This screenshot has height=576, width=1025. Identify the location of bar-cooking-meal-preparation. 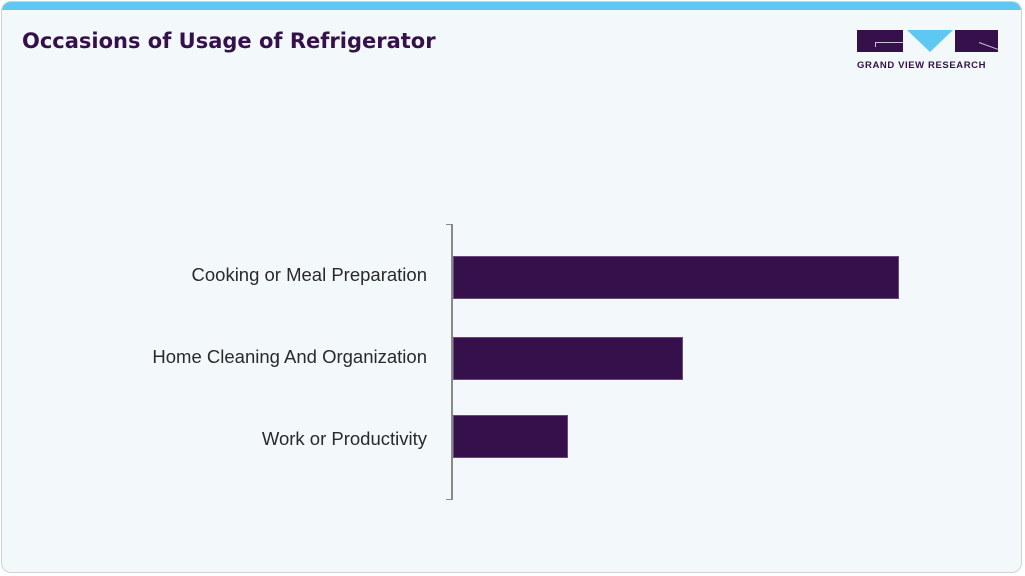
(676, 277).